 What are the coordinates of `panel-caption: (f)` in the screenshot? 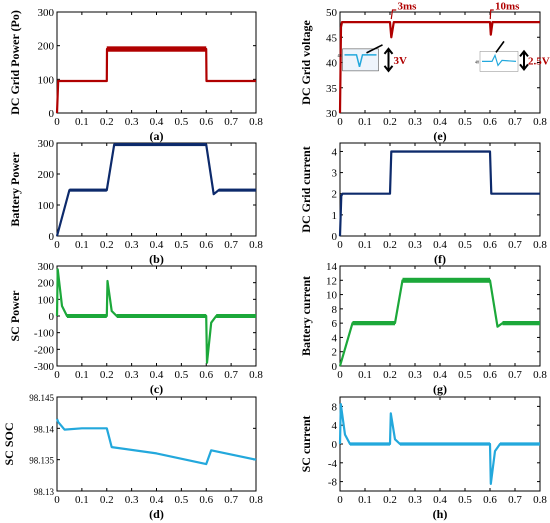 It's located at (440, 259).